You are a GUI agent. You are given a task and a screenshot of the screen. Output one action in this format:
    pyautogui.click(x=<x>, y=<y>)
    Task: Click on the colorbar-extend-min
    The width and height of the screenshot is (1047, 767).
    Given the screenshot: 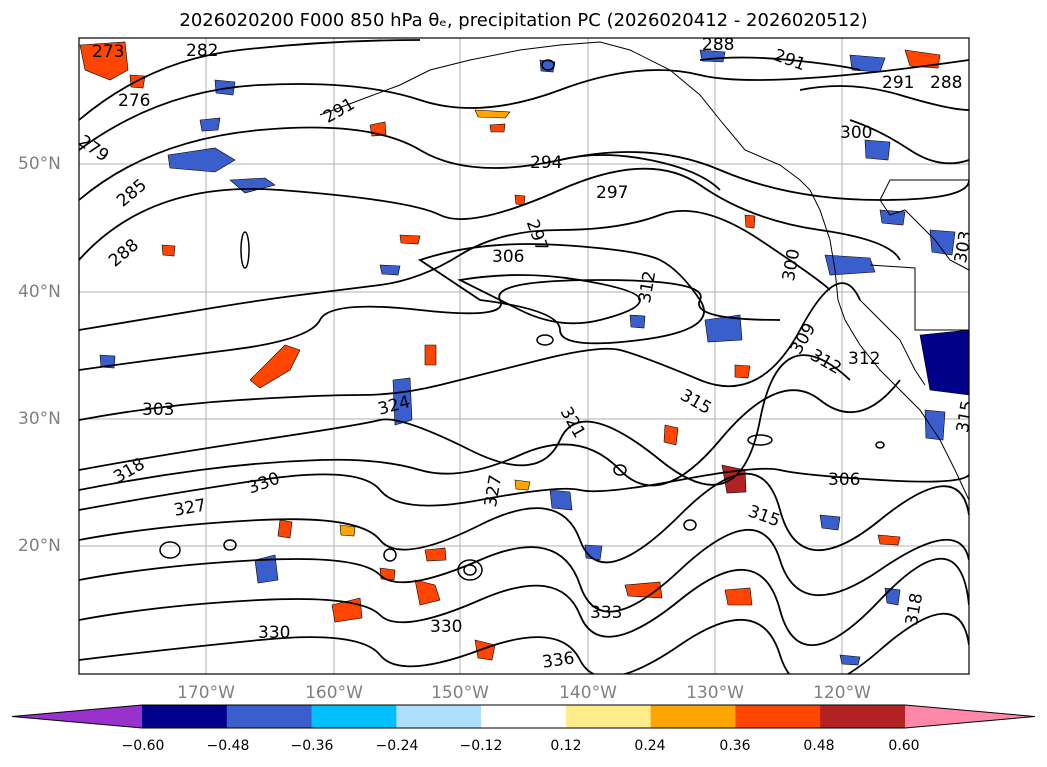 What is the action you would take?
    pyautogui.click(x=77, y=716)
    